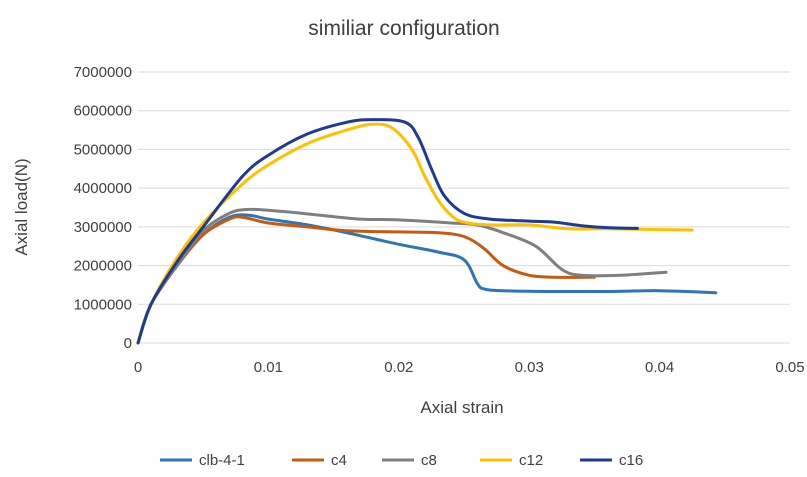 This screenshot has width=807, height=477. I want to click on legend-label: c12, so click(531, 460).